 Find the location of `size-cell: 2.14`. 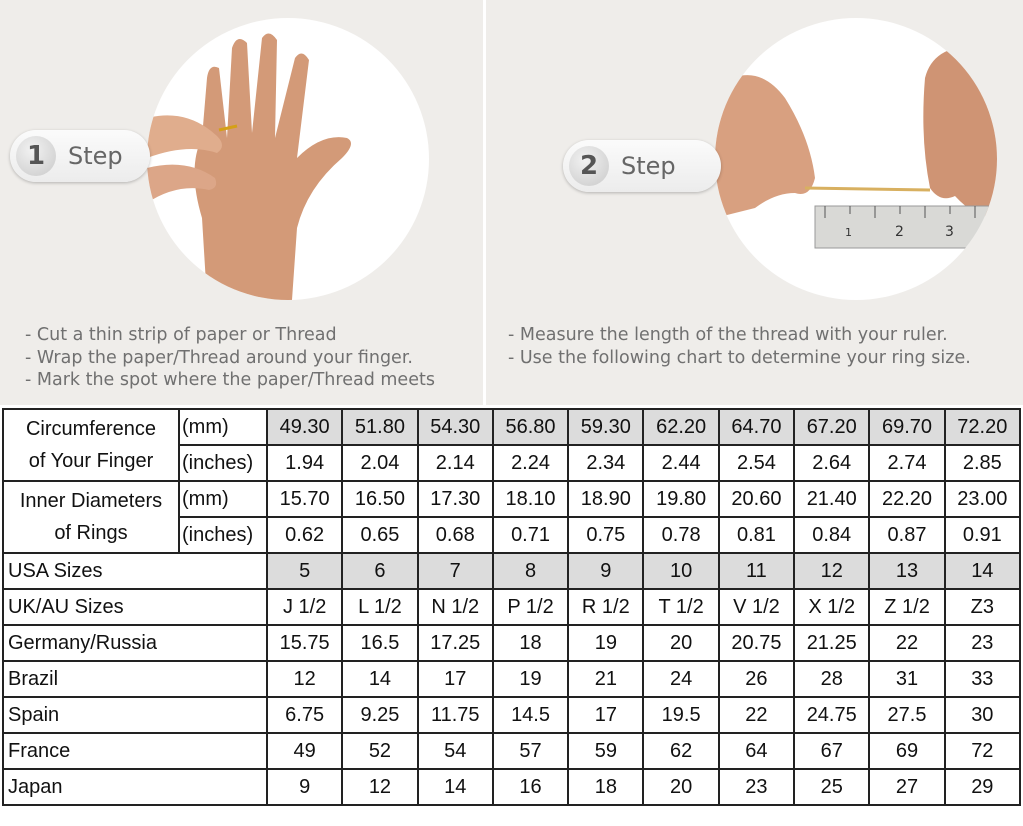

size-cell: 2.14 is located at coordinates (455, 463).